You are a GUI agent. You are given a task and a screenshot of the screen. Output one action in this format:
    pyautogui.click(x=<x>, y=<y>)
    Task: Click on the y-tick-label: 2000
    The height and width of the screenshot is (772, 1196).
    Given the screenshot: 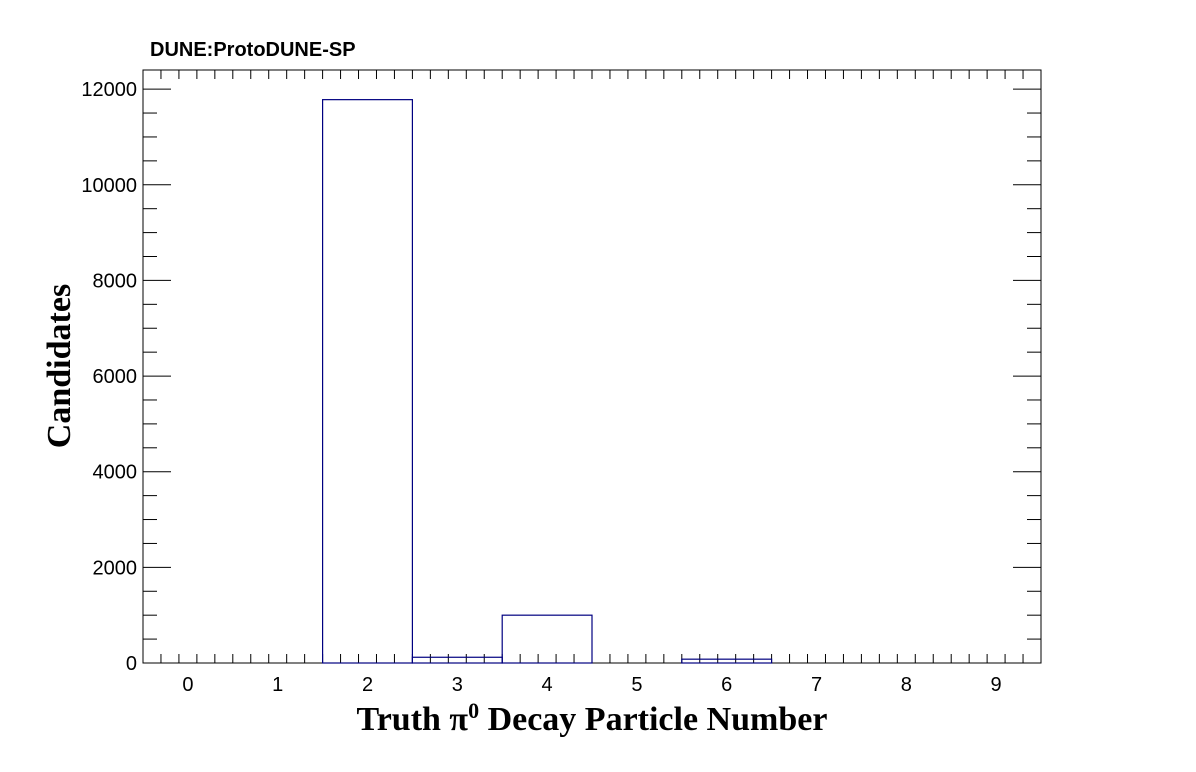 What is the action you would take?
    pyautogui.click(x=115, y=568)
    